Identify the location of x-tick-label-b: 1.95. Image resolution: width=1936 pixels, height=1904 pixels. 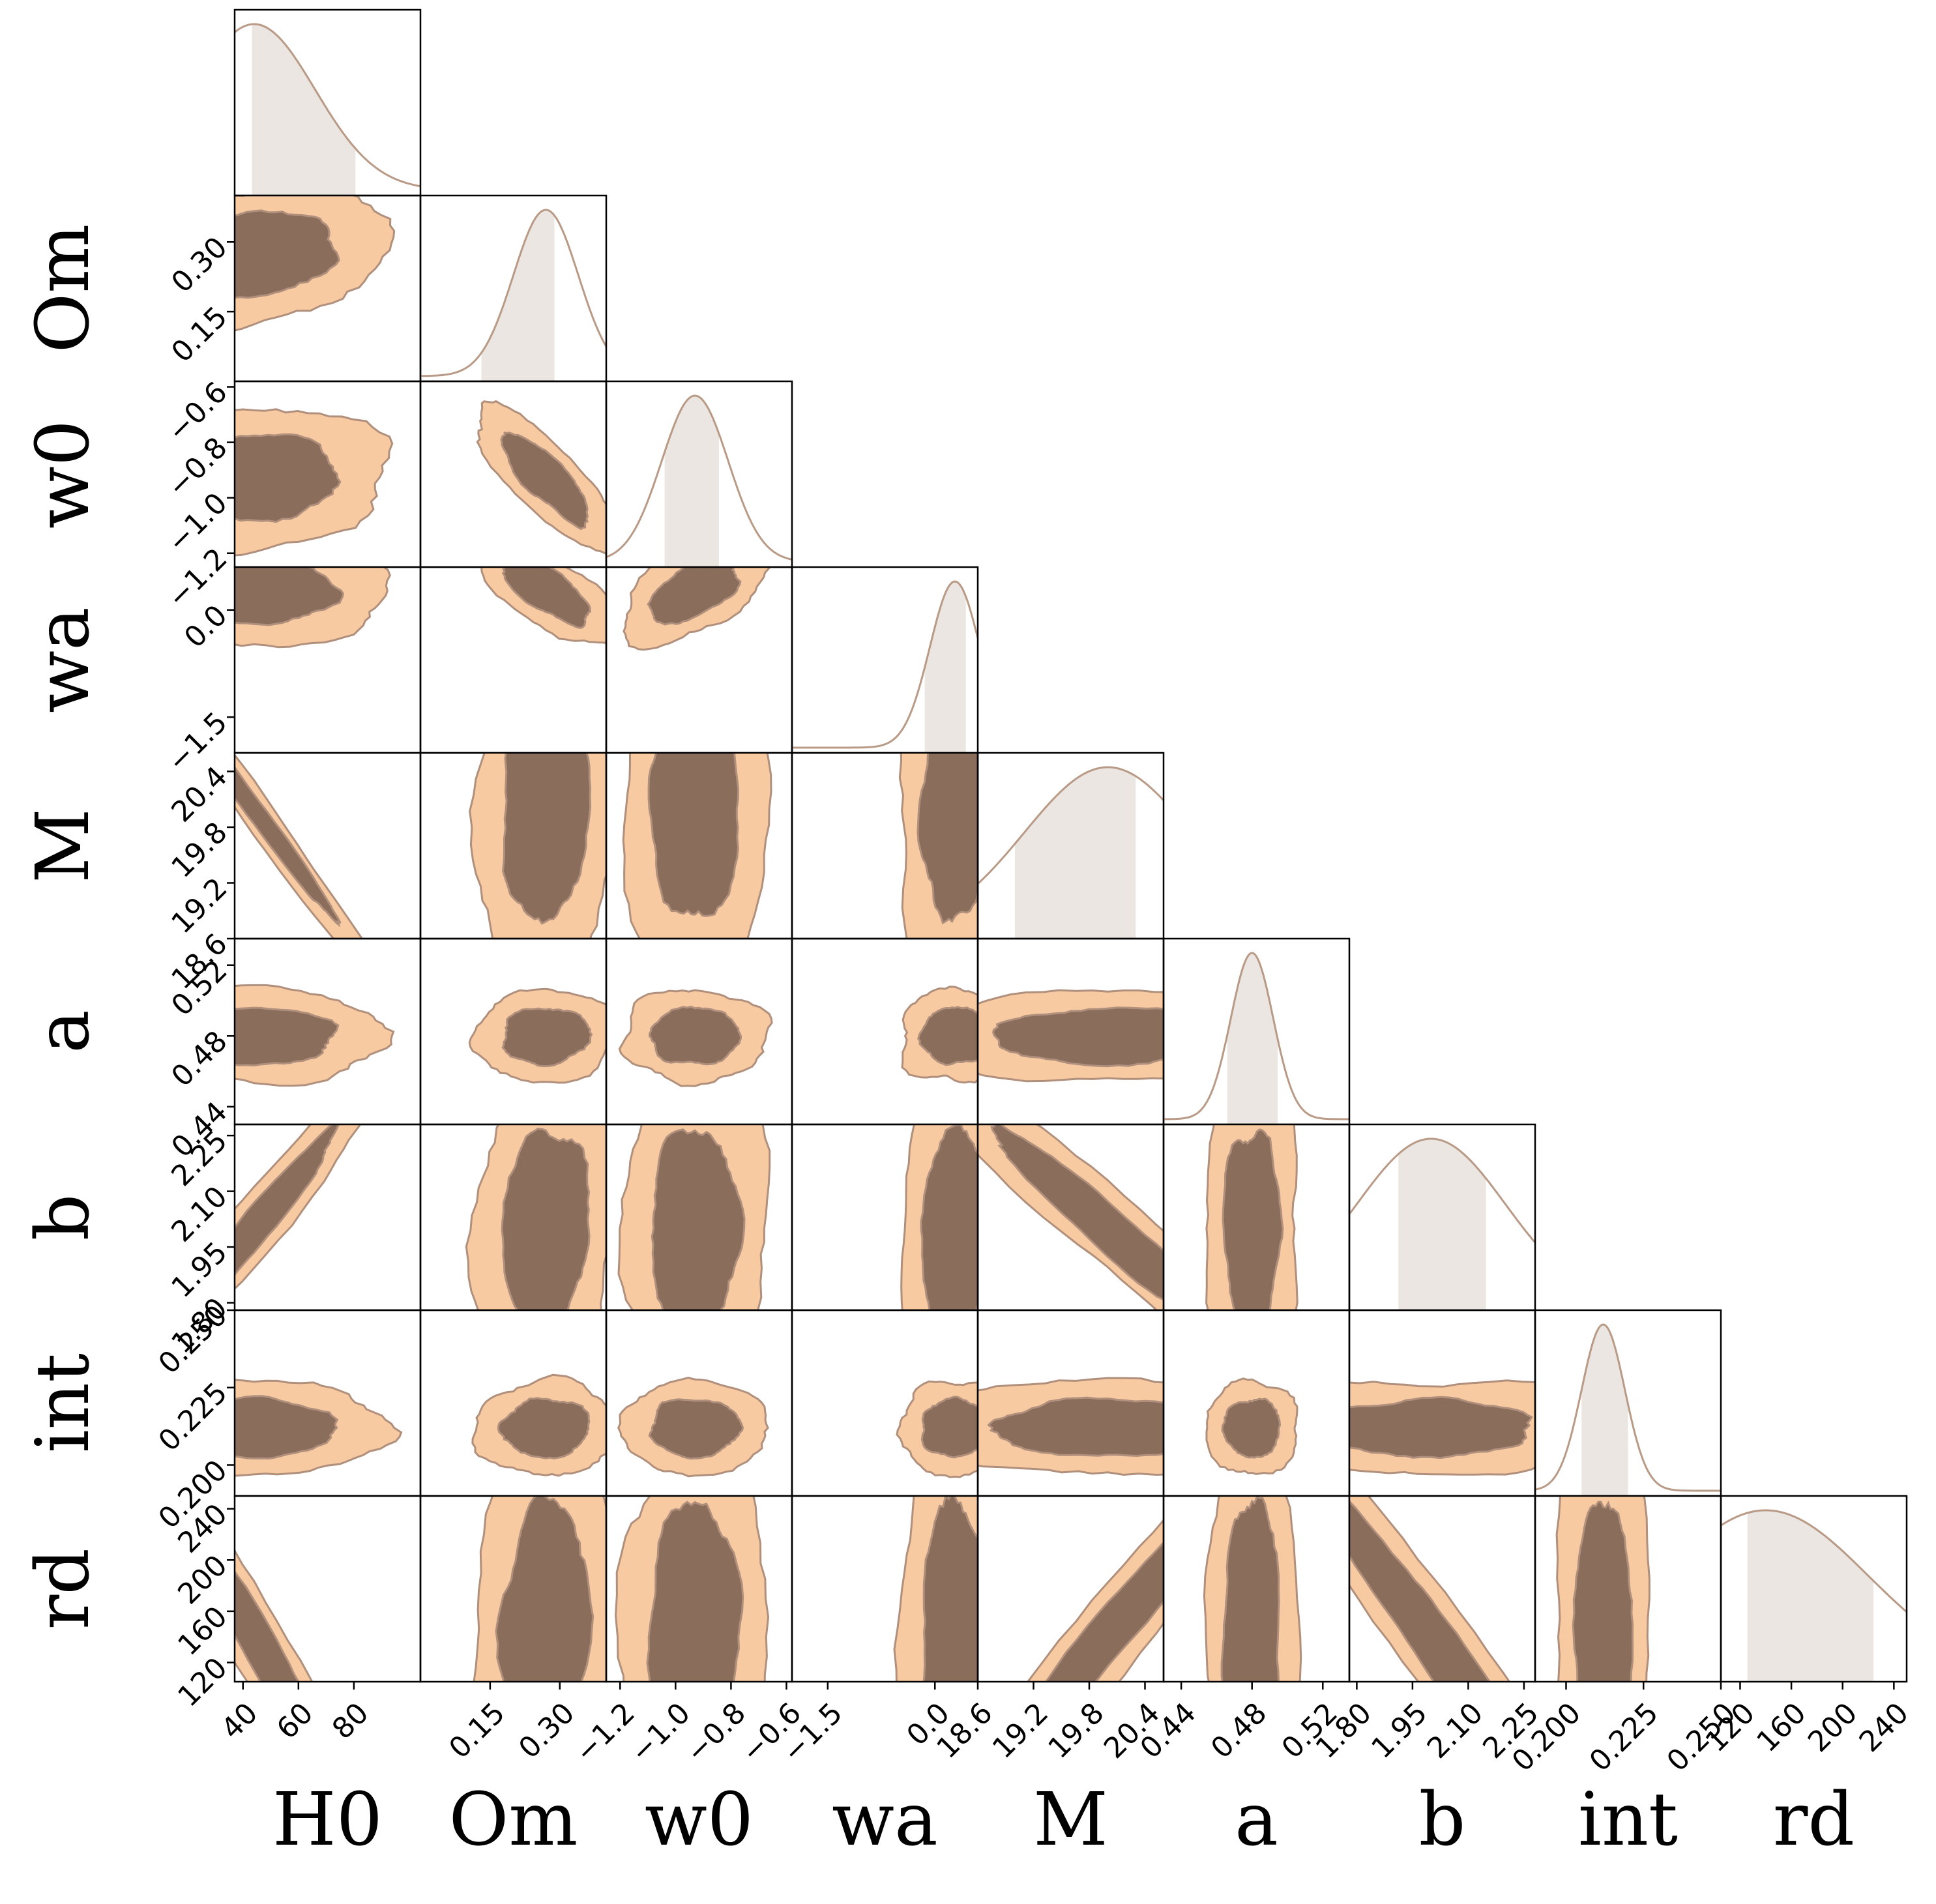
(1399, 1731).